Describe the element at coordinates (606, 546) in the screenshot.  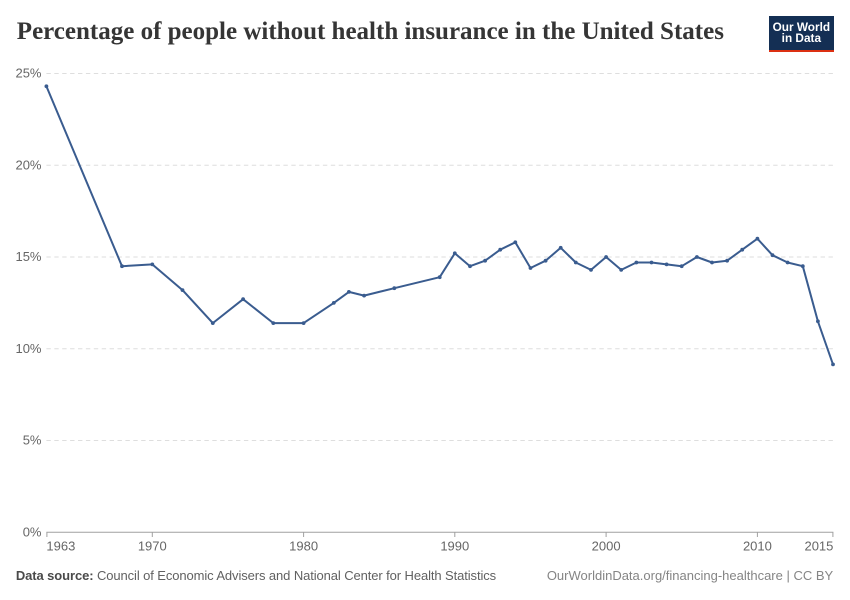
I see `svg-text: 2000` at that location.